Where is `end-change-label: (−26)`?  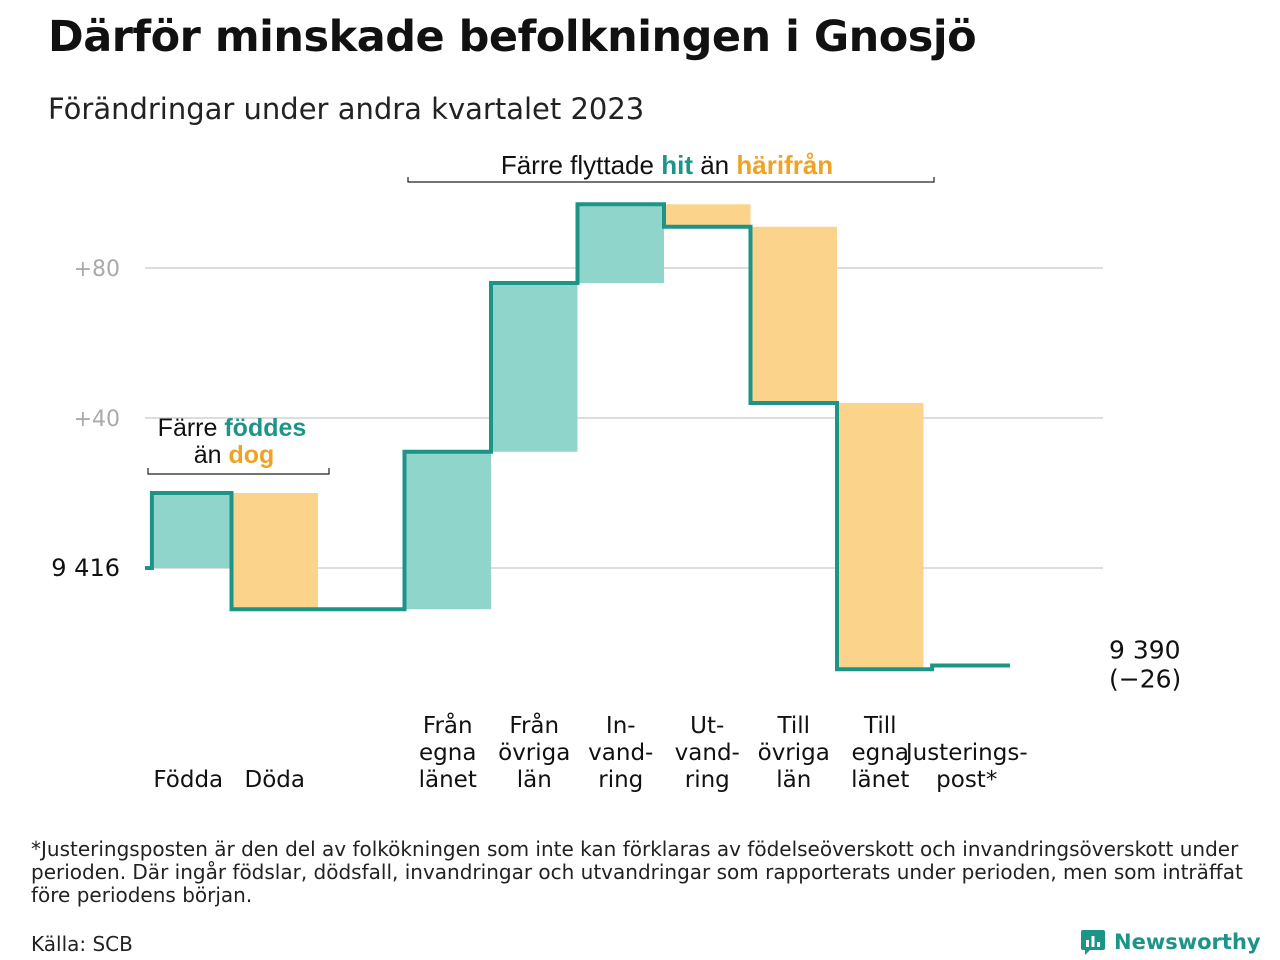 end-change-label: (−26) is located at coordinates (1145, 679).